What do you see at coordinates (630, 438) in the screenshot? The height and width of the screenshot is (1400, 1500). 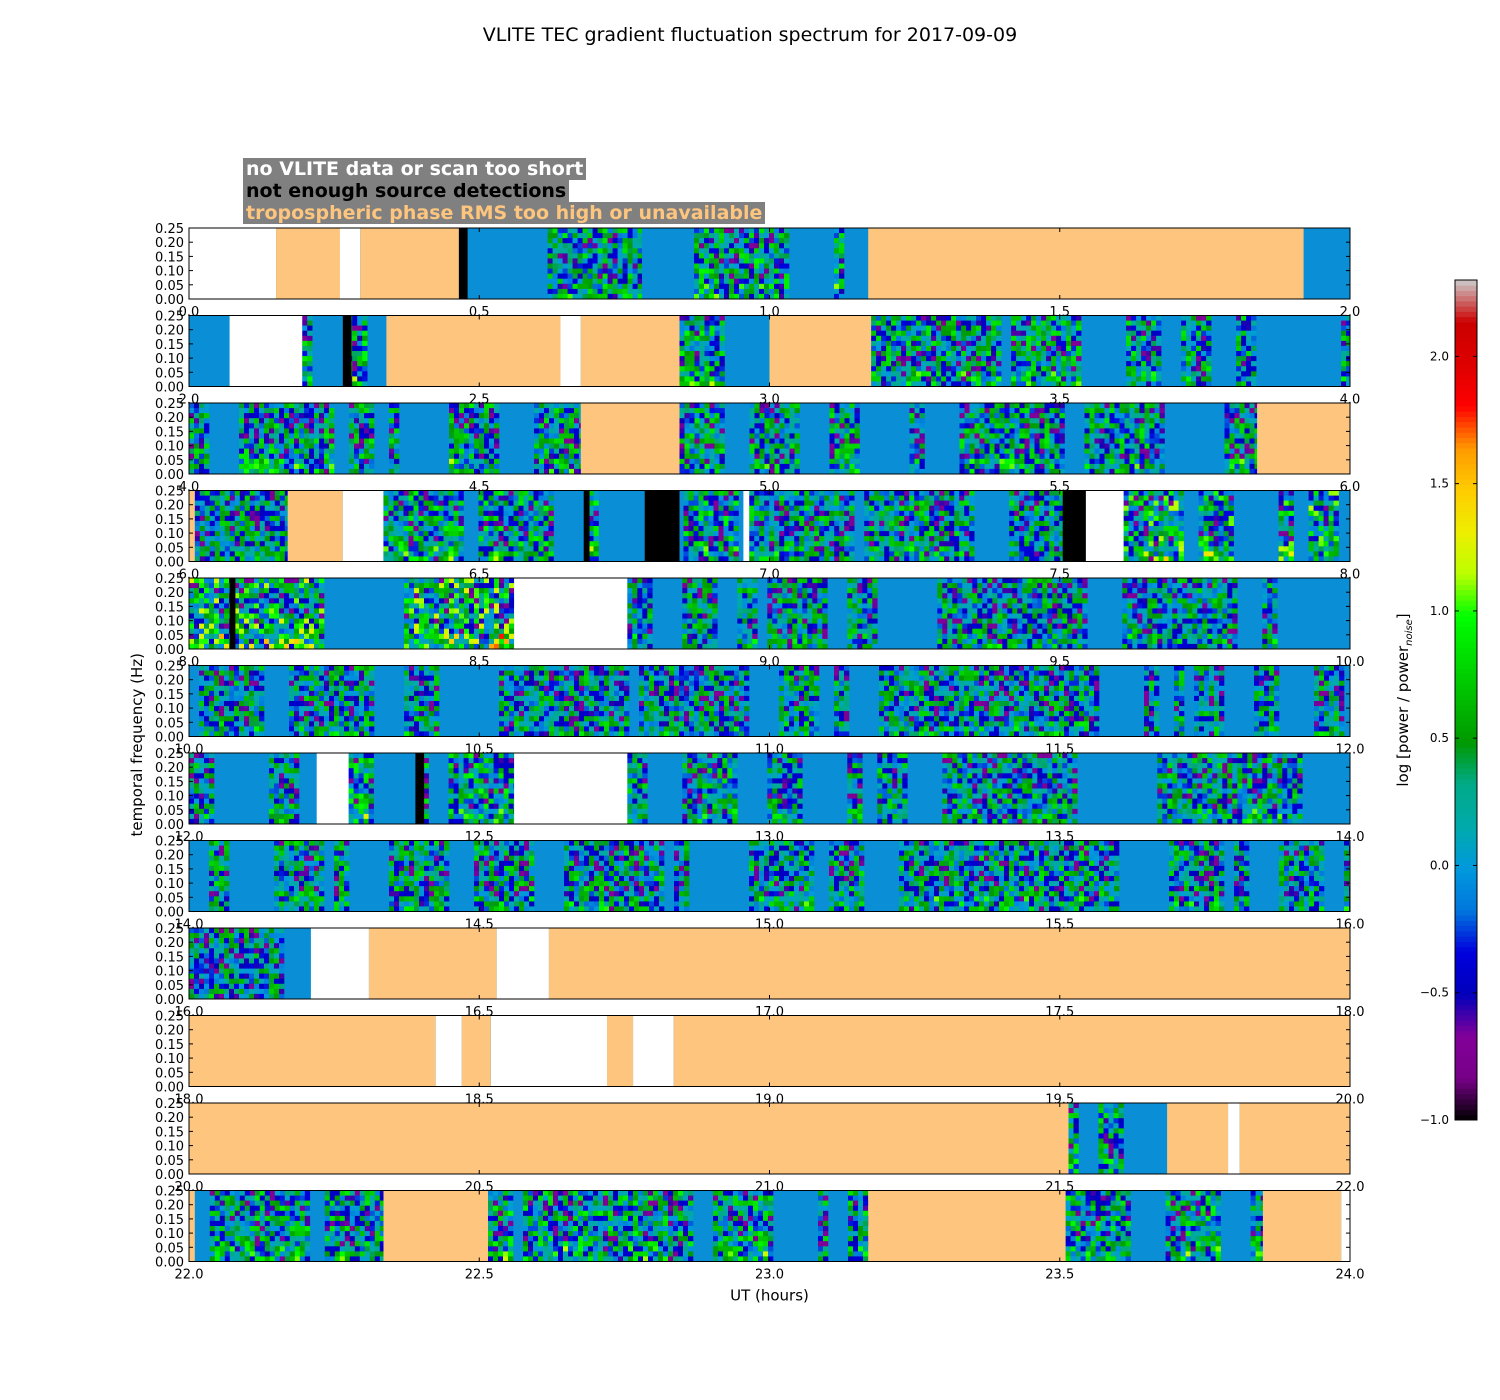 I see `flag-region-tropo` at bounding box center [630, 438].